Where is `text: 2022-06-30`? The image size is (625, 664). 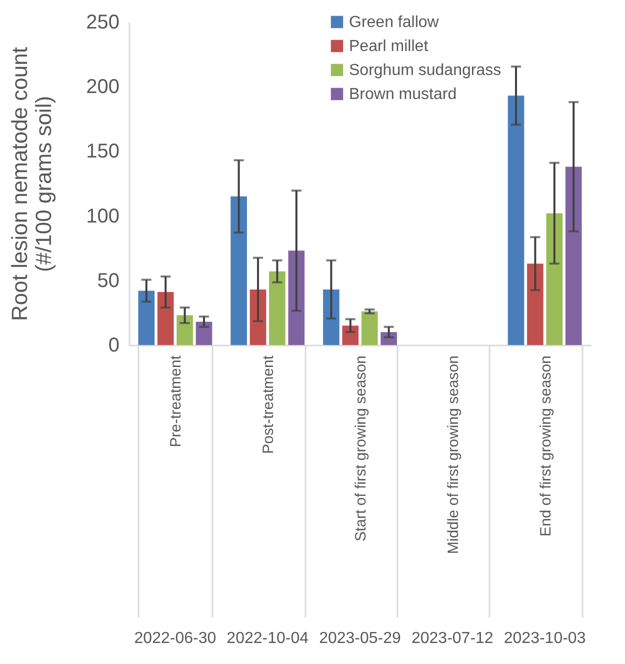
text: 2022-06-30 is located at coordinates (175, 638).